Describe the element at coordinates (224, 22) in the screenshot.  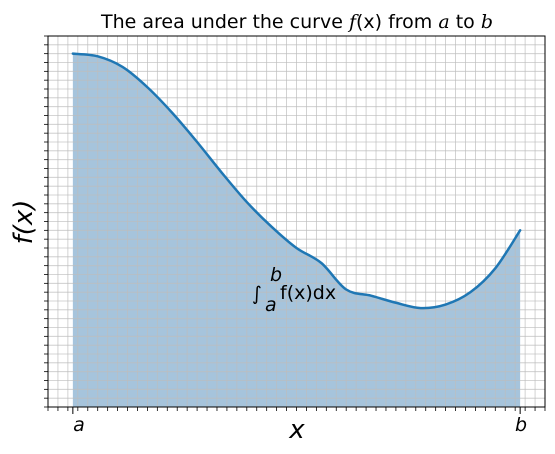
I see `title-text: The area under the curve` at that location.